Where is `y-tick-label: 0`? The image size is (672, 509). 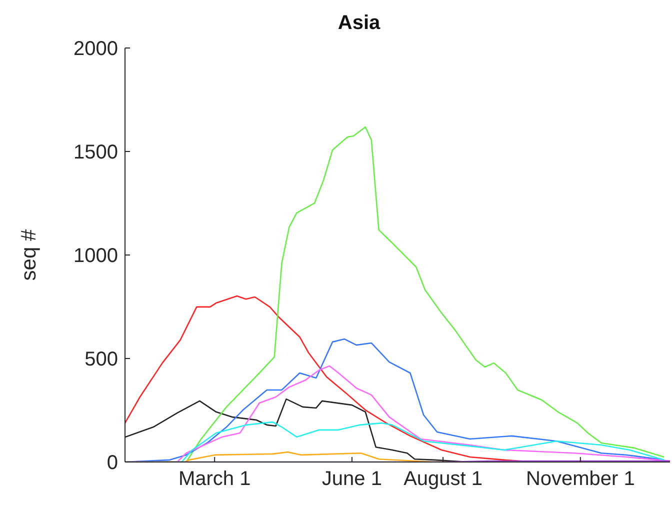 y-tick-label: 0 is located at coordinates (112, 463).